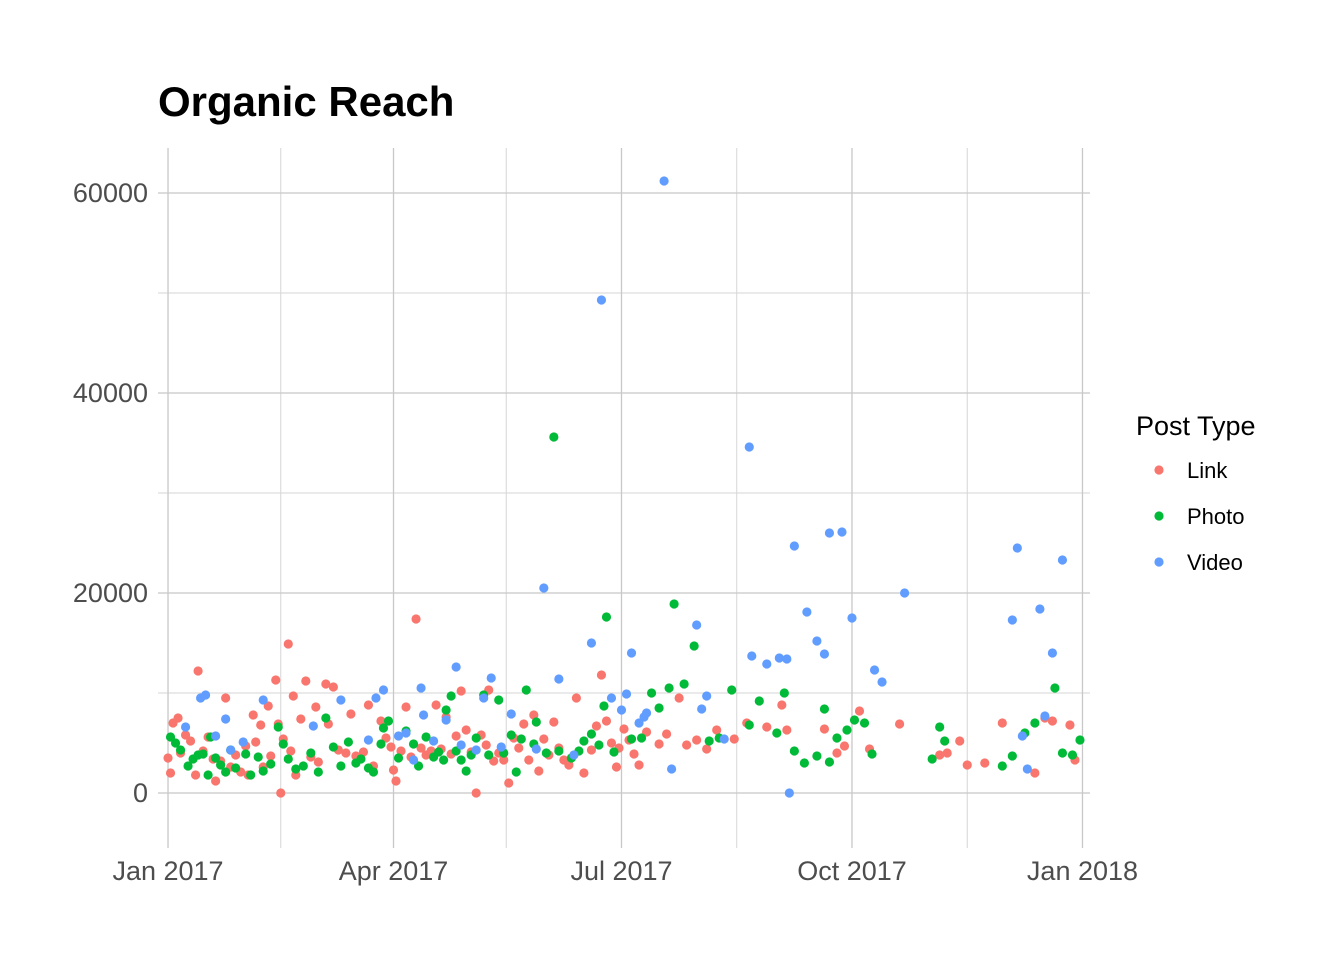  What do you see at coordinates (1159, 470) in the screenshot?
I see `legend-key-link` at bounding box center [1159, 470].